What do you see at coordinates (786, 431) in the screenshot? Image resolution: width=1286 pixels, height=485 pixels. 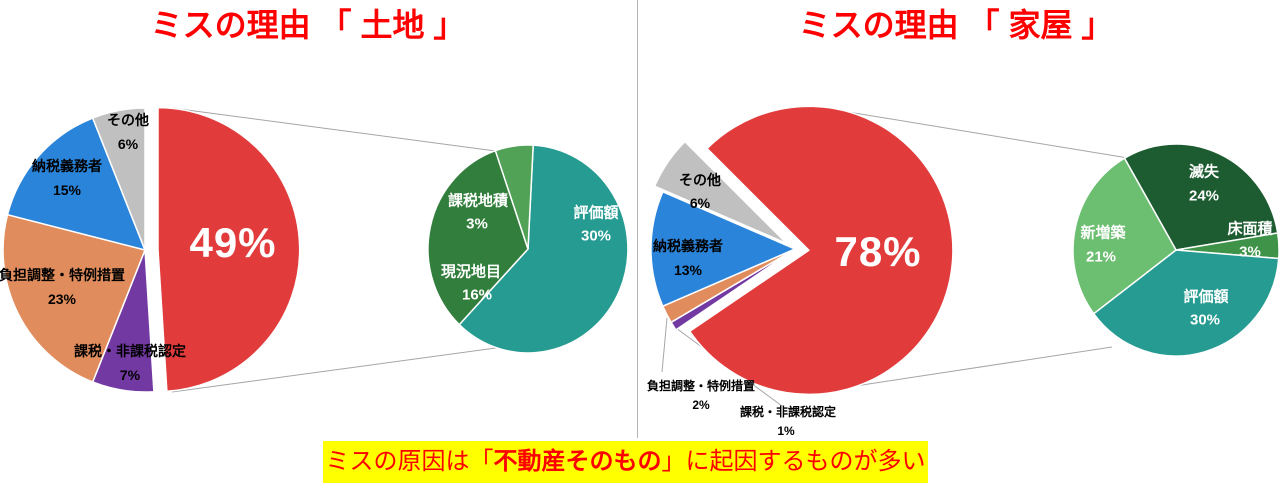 I see `slice-label: 1%` at bounding box center [786, 431].